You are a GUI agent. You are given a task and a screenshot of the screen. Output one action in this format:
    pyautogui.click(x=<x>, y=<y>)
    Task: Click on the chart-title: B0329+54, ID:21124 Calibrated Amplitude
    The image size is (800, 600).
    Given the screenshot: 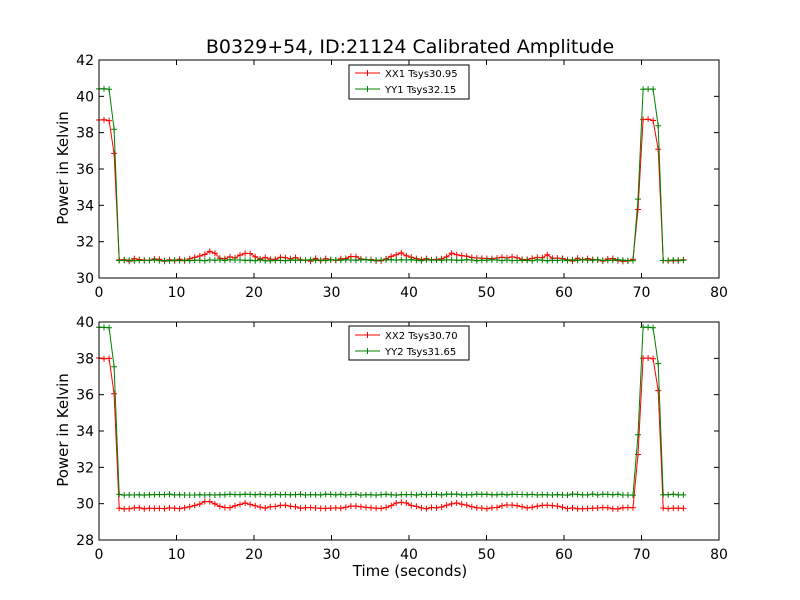 What is the action you would take?
    pyautogui.click(x=410, y=47)
    